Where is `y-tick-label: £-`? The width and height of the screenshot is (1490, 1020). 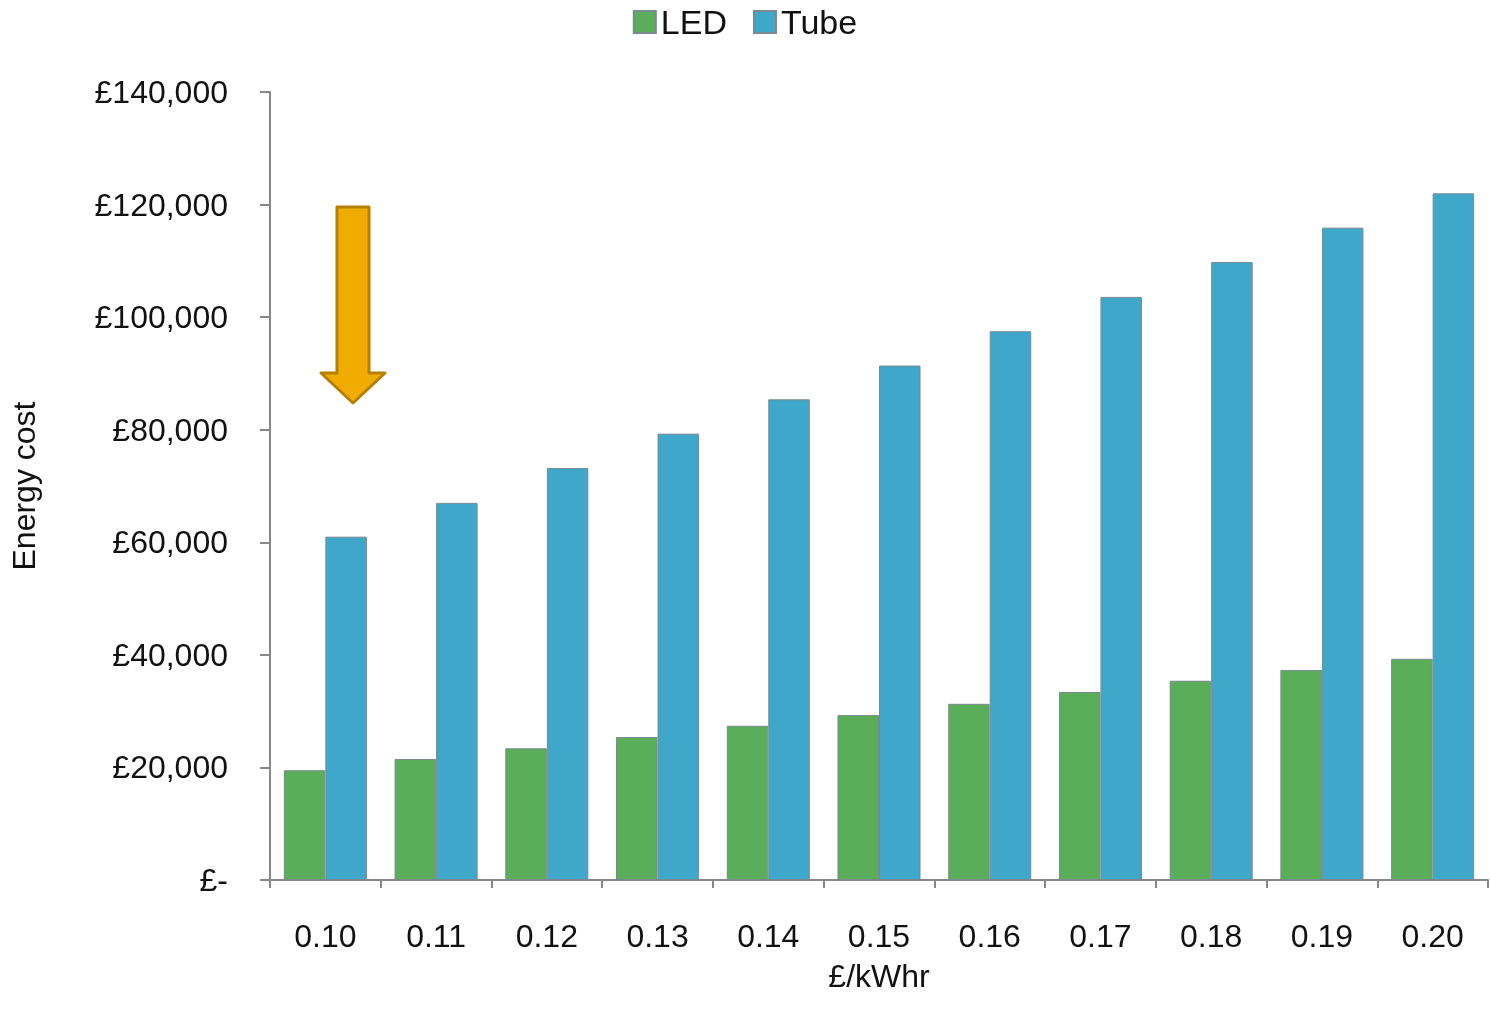
y-tick-label: £- is located at coordinates (213, 880).